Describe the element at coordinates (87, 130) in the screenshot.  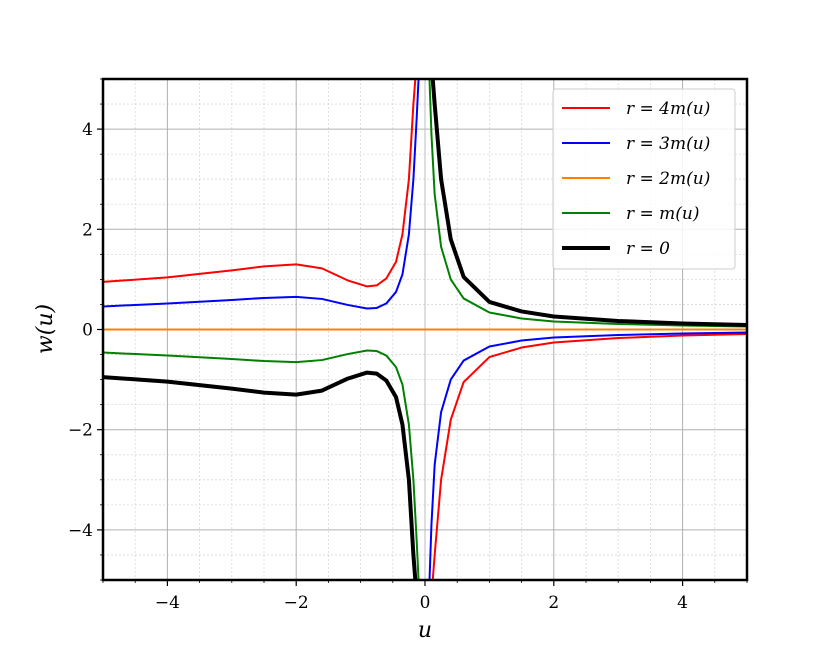
I see `y-tick-label: 4` at that location.